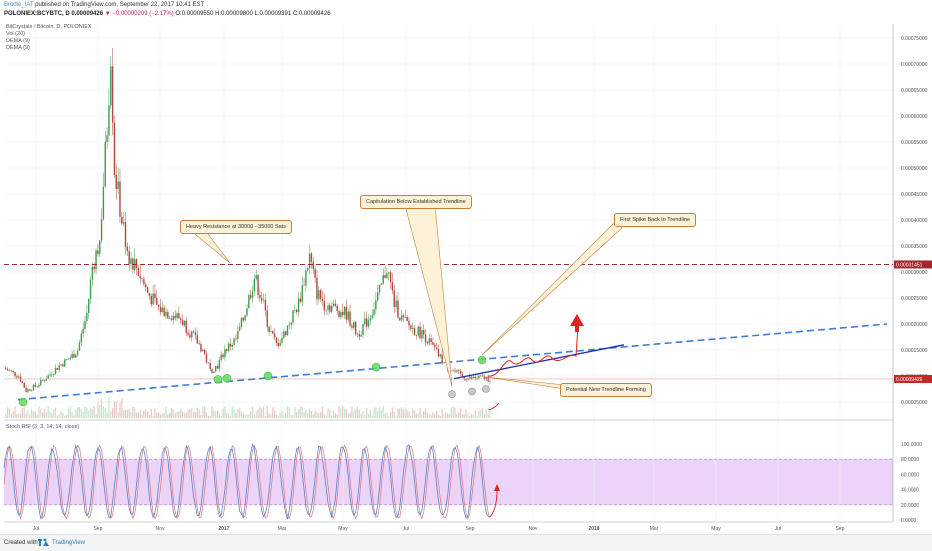  Describe the element at coordinates (18, 48) in the screenshot. I see `legend-dema-2: DEMA (9)` at that location.